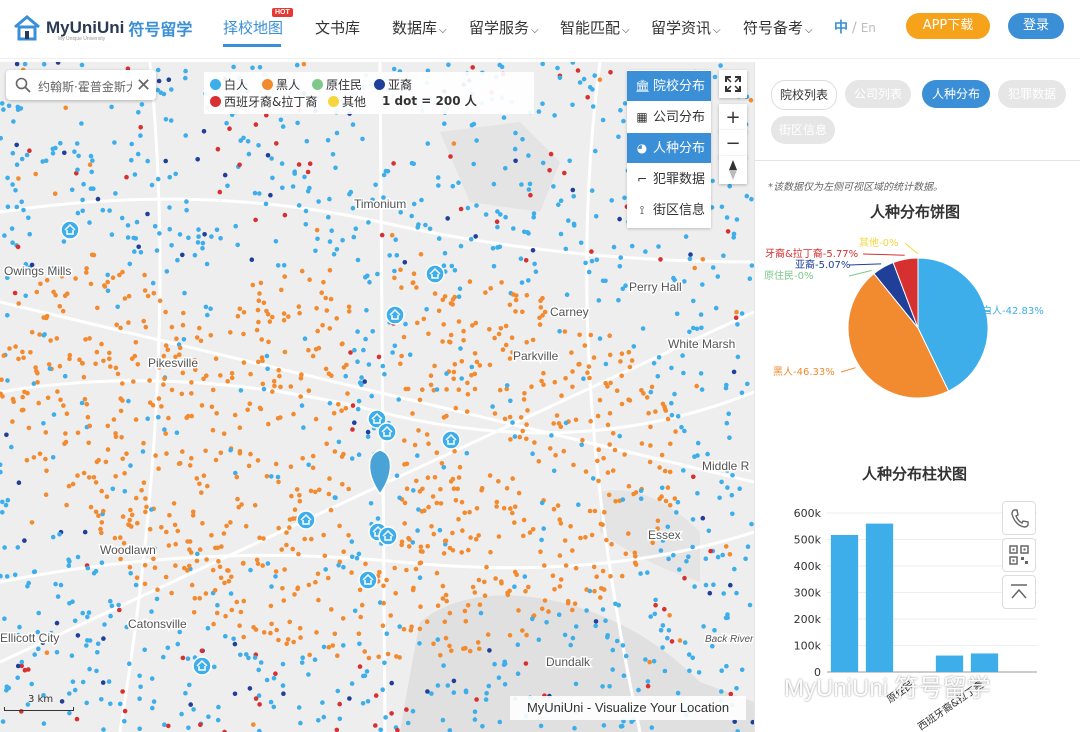  What do you see at coordinates (733, 118) in the screenshot?
I see `zoom-in-button: +` at bounding box center [733, 118].